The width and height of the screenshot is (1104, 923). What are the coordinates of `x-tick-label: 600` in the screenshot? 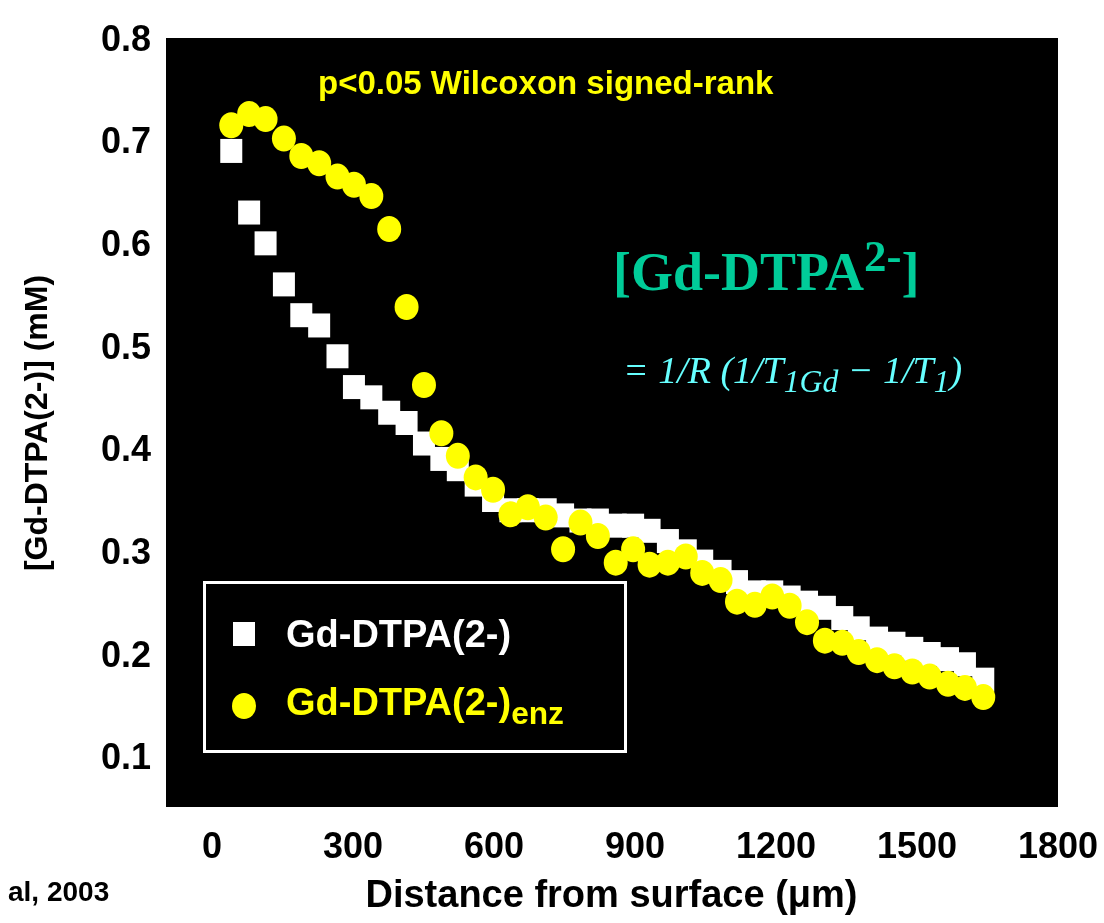 It's located at (494, 845).